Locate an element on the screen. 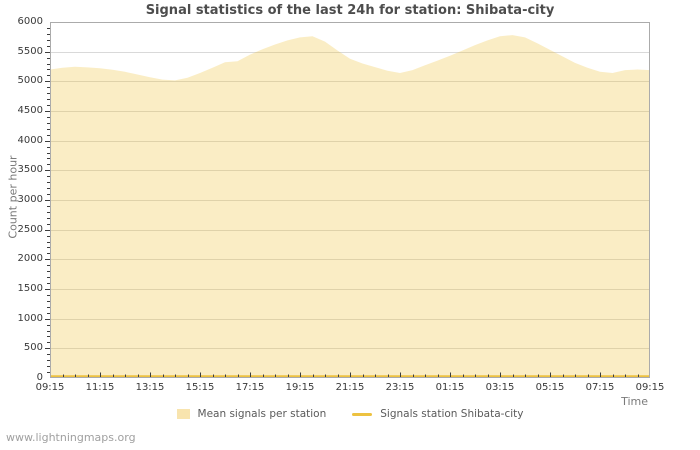  y-tick-label: 3500 is located at coordinates (30, 169).